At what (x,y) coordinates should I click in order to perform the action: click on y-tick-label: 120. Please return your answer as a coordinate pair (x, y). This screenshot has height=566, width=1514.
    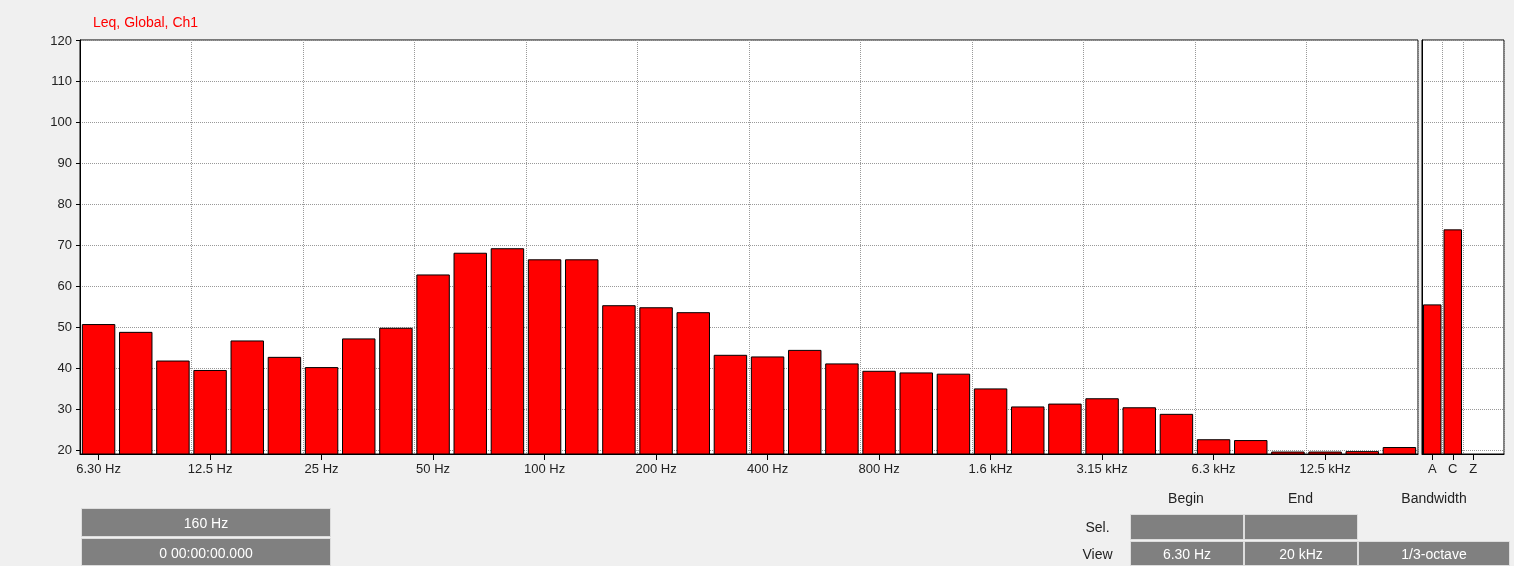
    Looking at the image, I should click on (61, 40).